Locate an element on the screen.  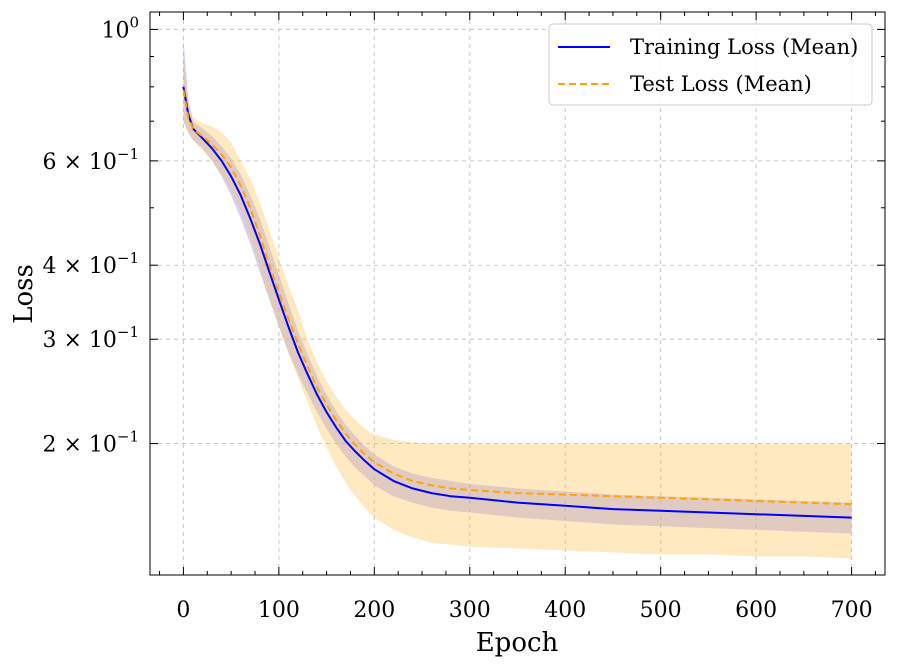
y-tick-label: 100 is located at coordinates (120, 28).